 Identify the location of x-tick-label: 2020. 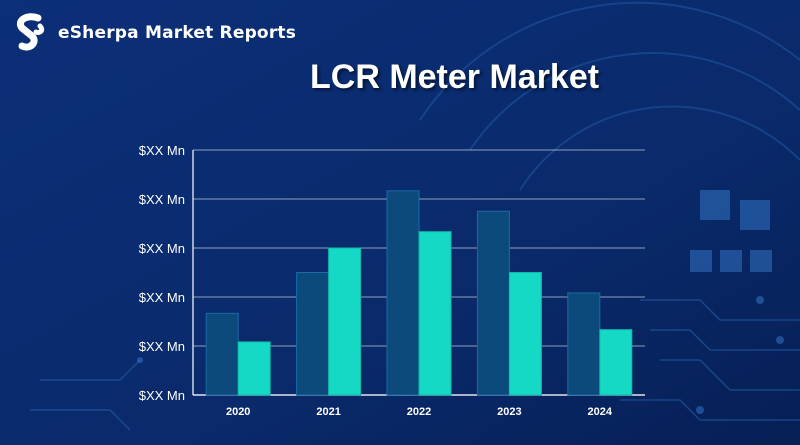
(238, 412).